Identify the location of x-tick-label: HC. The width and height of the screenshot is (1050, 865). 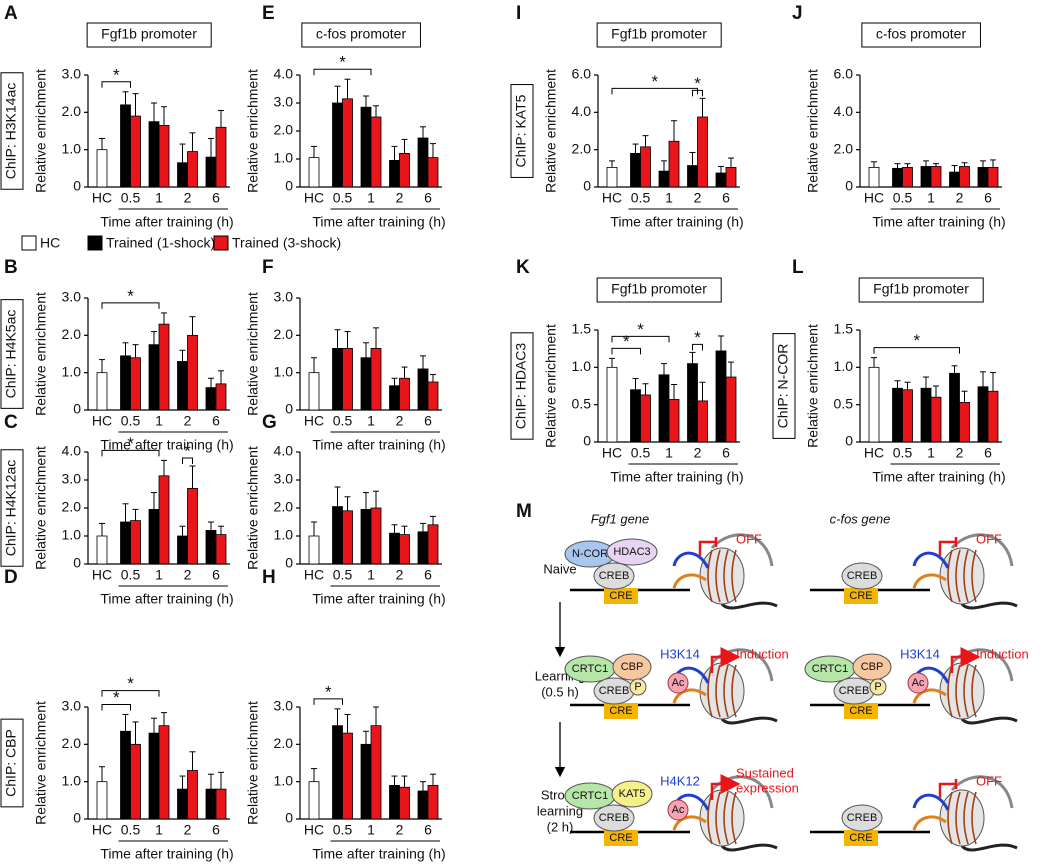
(612, 198).